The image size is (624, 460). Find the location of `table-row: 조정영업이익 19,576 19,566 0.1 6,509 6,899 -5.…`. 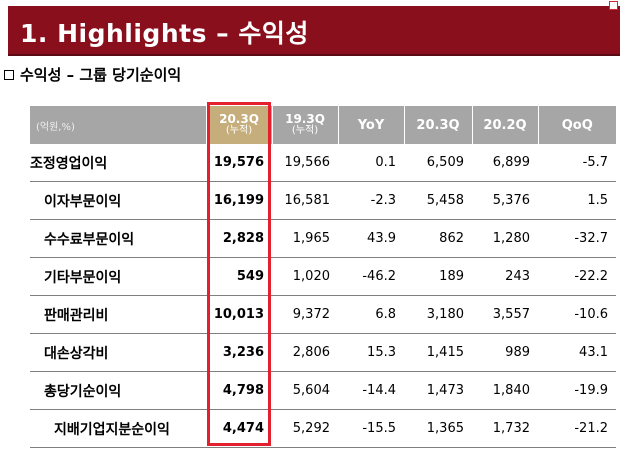

table-row: 조정영업이익 19,576 19,566 0.1 6,509 6,899 -5.… is located at coordinates (323, 163).